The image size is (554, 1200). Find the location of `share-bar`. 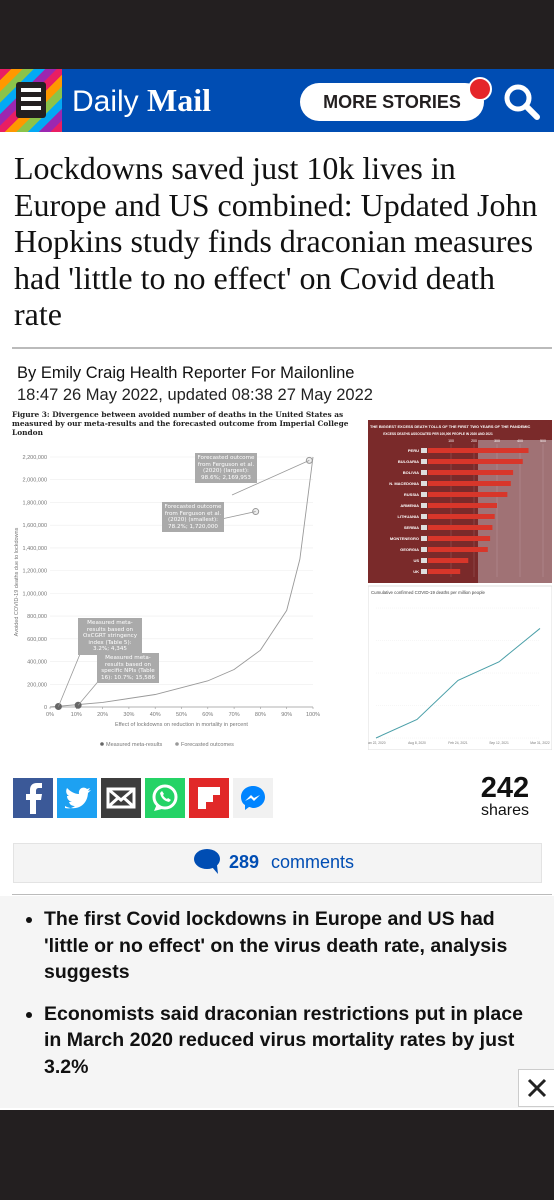

share-bar is located at coordinates (143, 801).